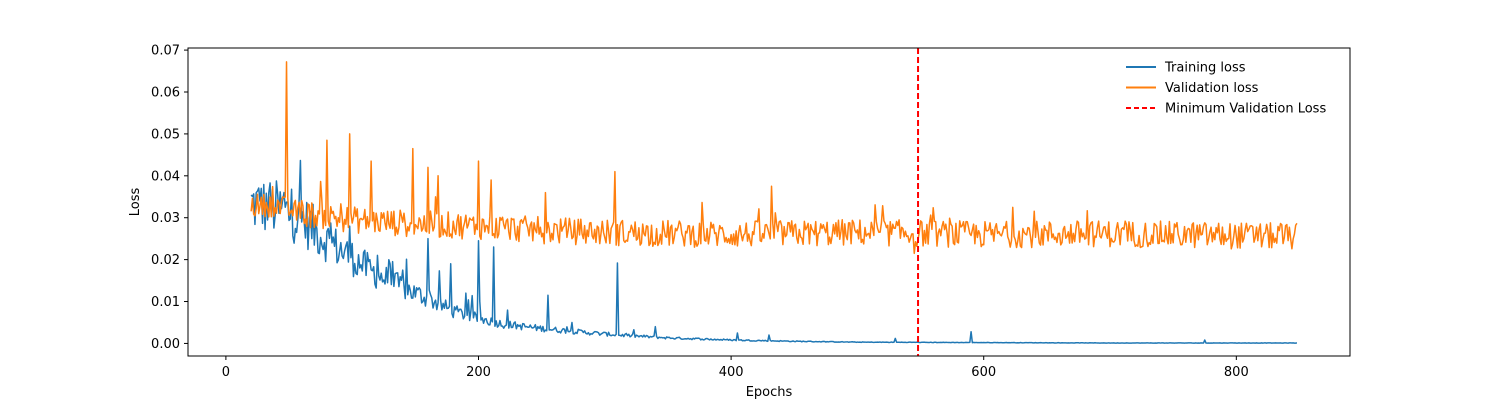 The width and height of the screenshot is (1500, 400). What do you see at coordinates (165, 302) in the screenshot?
I see `y-tick-label: 0.01` at bounding box center [165, 302].